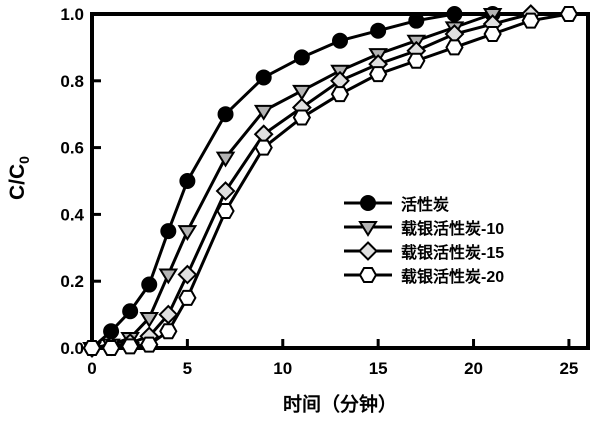 Image resolution: width=600 pixels, height=427 pixels. Describe the element at coordinates (72, 14) in the screenshot. I see `y-tick-label: 1.0` at that location.